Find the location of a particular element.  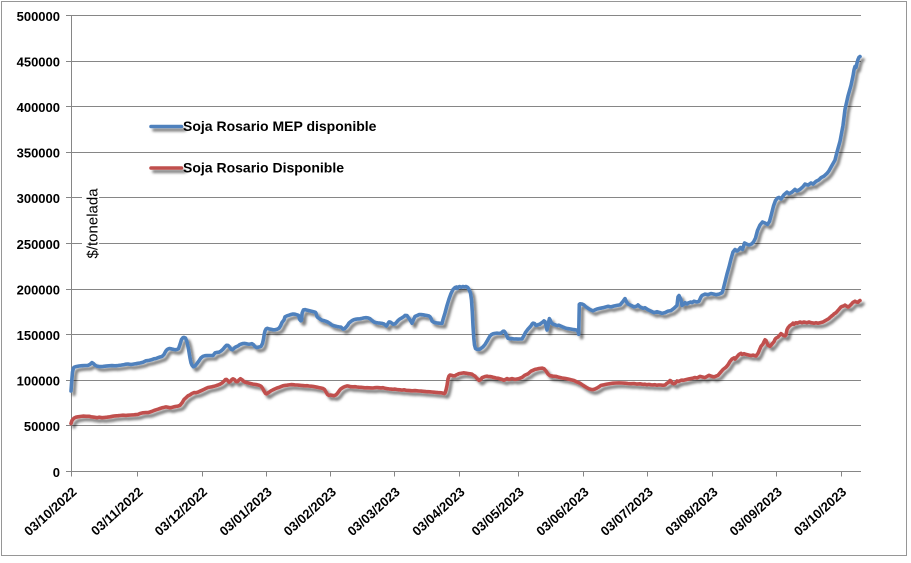

svg-text: 150000 is located at coordinates (38, 335).